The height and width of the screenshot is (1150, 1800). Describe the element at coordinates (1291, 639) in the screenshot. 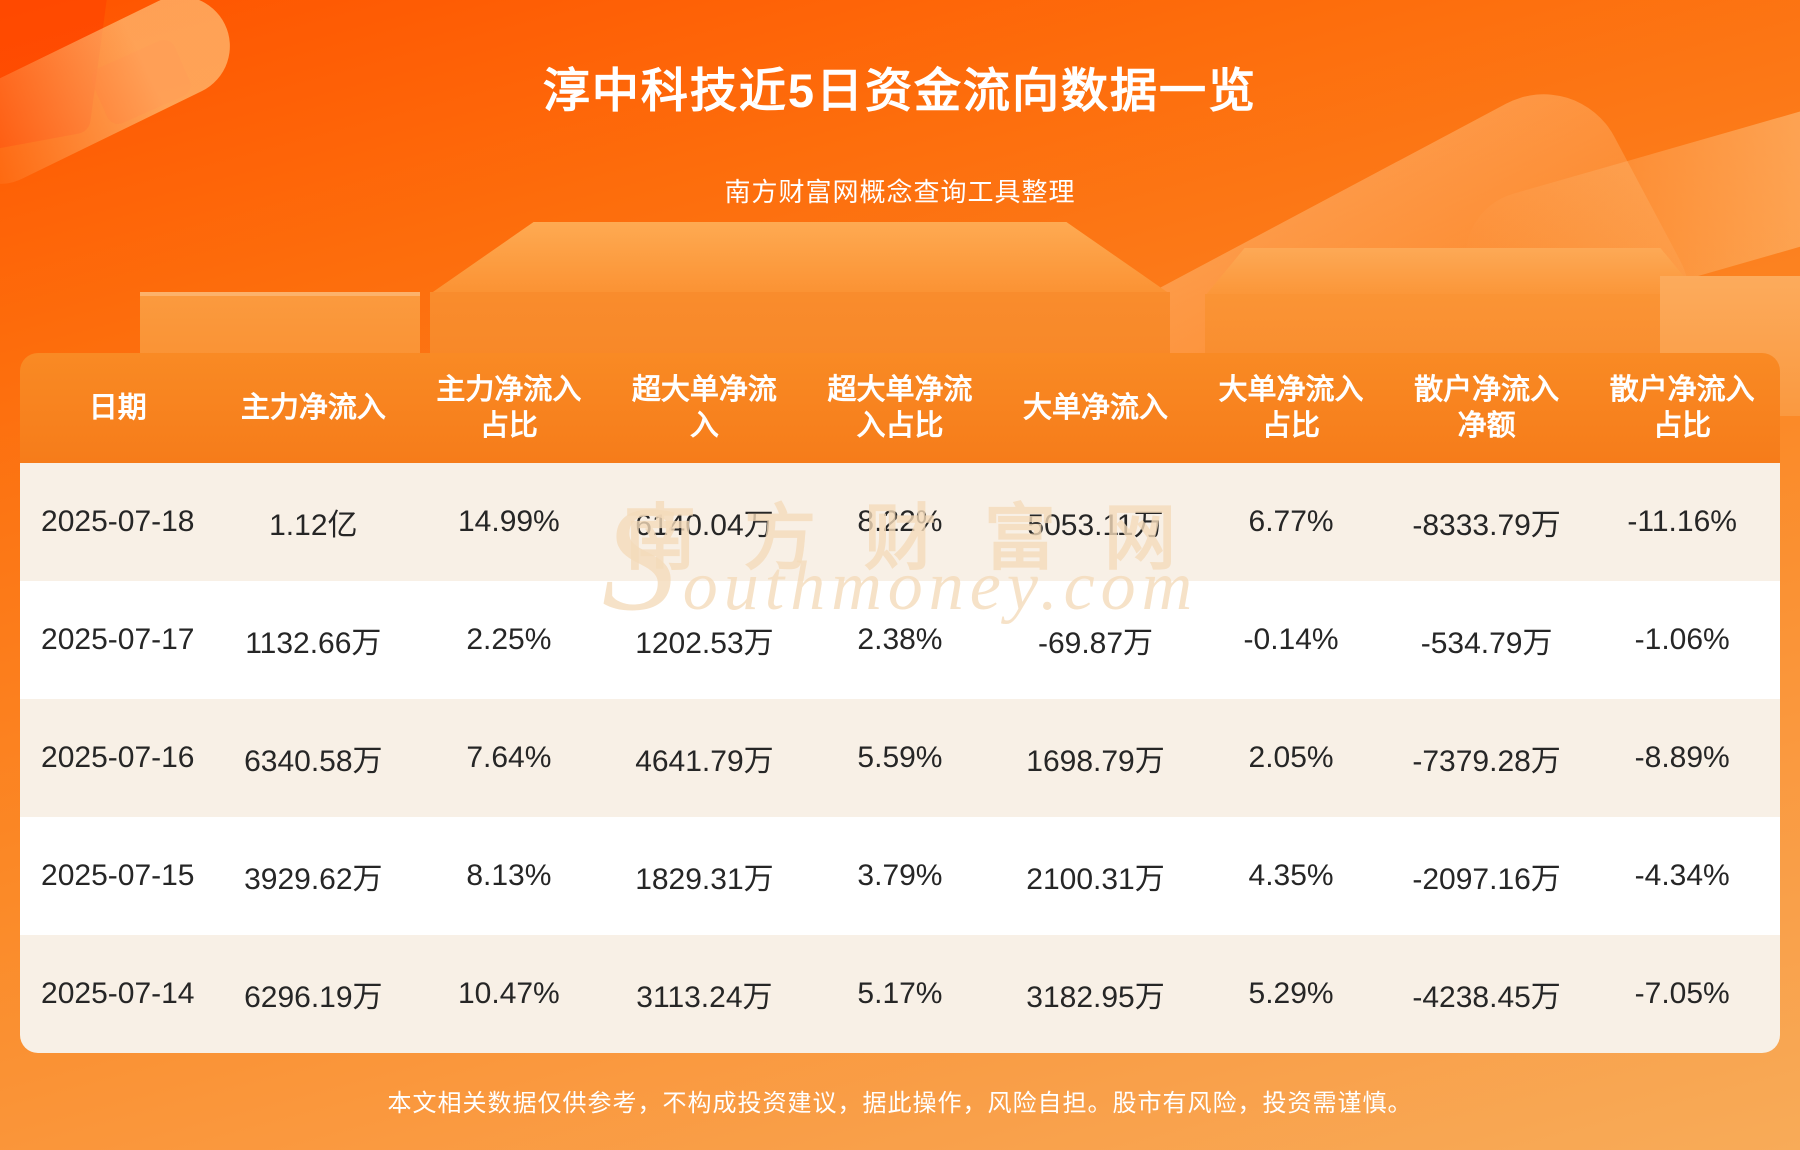

I see `table-cell: -0.14%` at that location.